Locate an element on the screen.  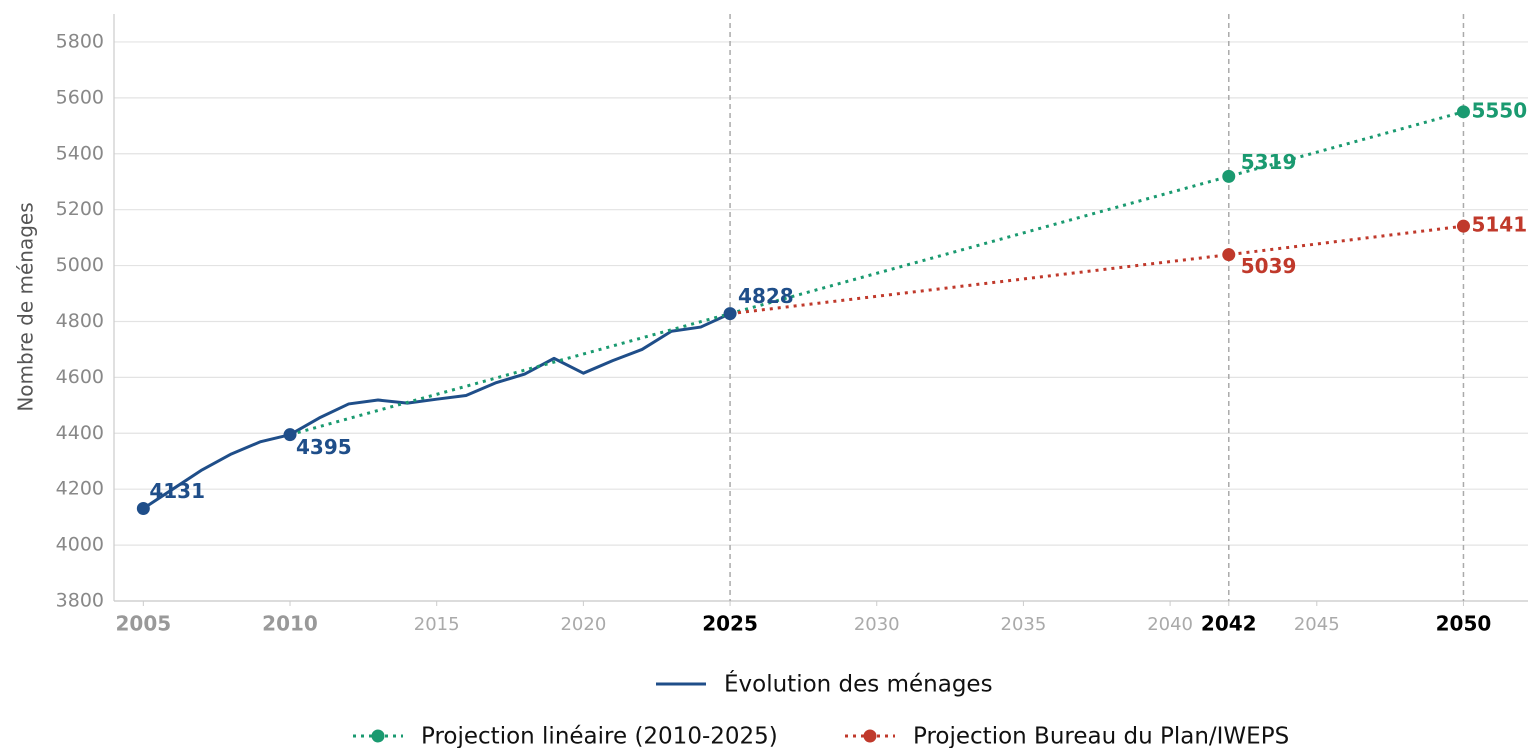
legend-label: Projection linéaire (2010-2025) is located at coordinates (599, 736).